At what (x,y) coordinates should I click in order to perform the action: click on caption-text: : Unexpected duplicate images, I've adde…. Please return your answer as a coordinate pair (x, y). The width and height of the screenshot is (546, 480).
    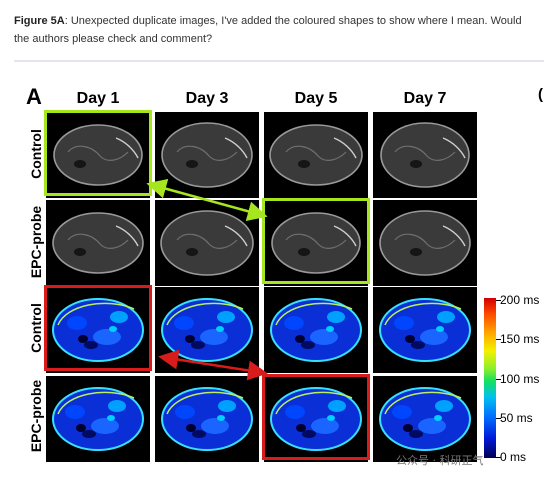
    Looking at the image, I should click on (268, 30).